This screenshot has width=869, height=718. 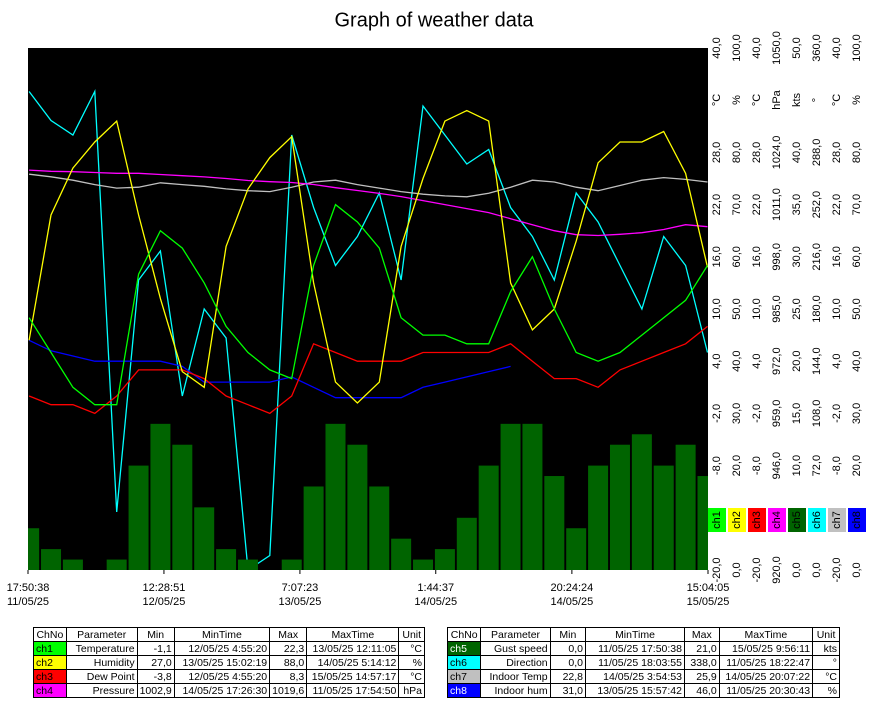 I want to click on table-cell: °, so click(x=826, y=662).